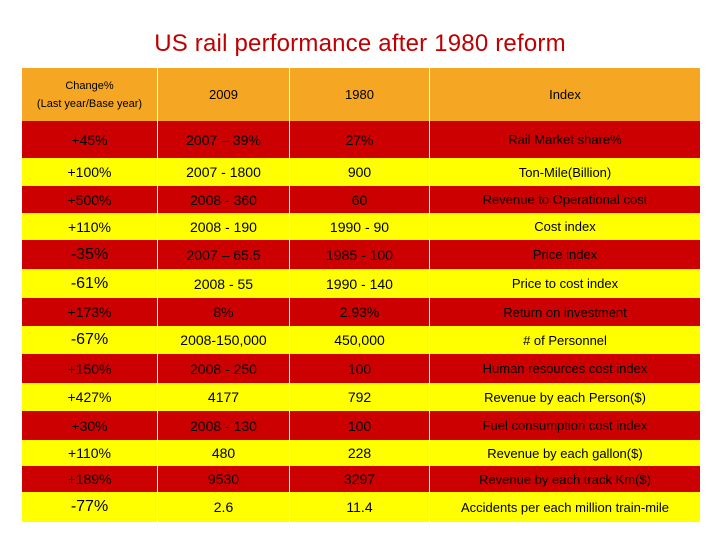 Image resolution: width=720 pixels, height=540 pixels. What do you see at coordinates (565, 507) in the screenshot?
I see `cell-index: Accidents per each million train-mile` at bounding box center [565, 507].